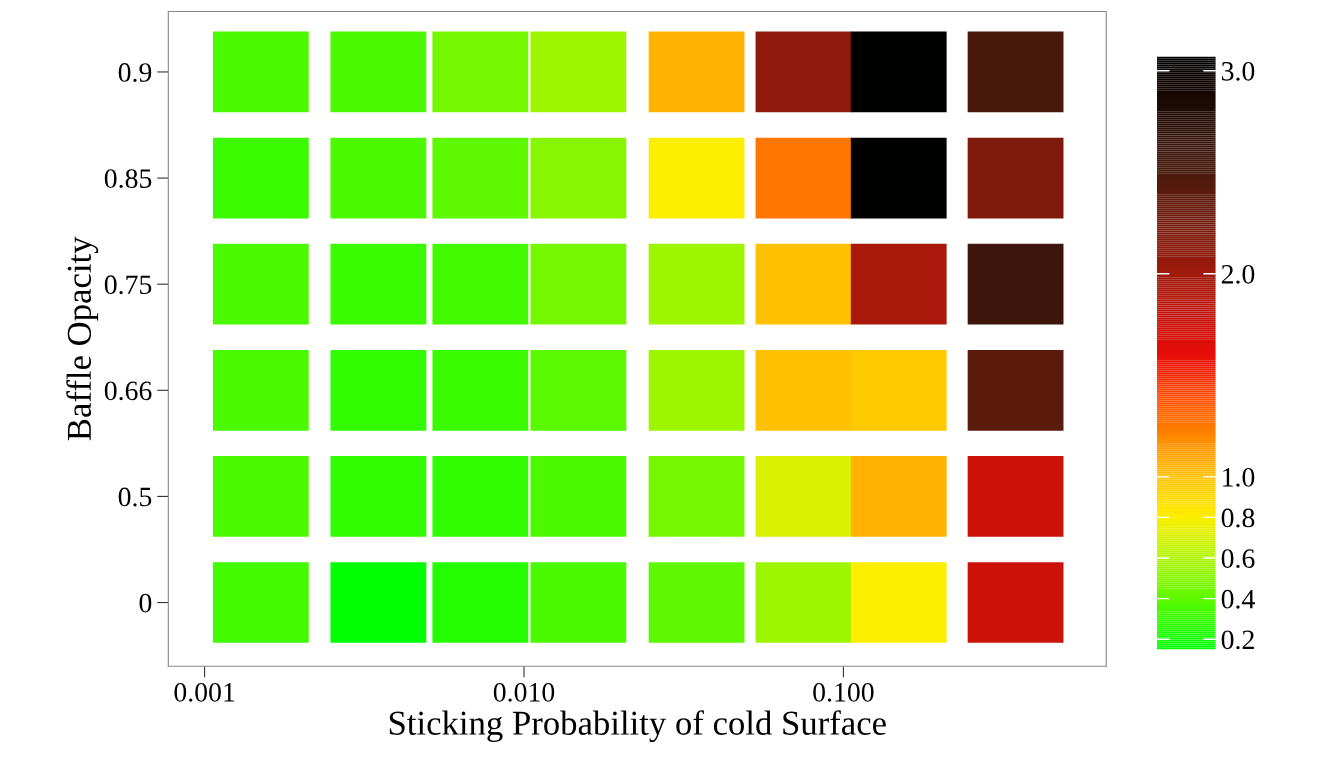 The width and height of the screenshot is (1336, 764). I want to click on y-tick-label: 0.66, so click(128, 391).